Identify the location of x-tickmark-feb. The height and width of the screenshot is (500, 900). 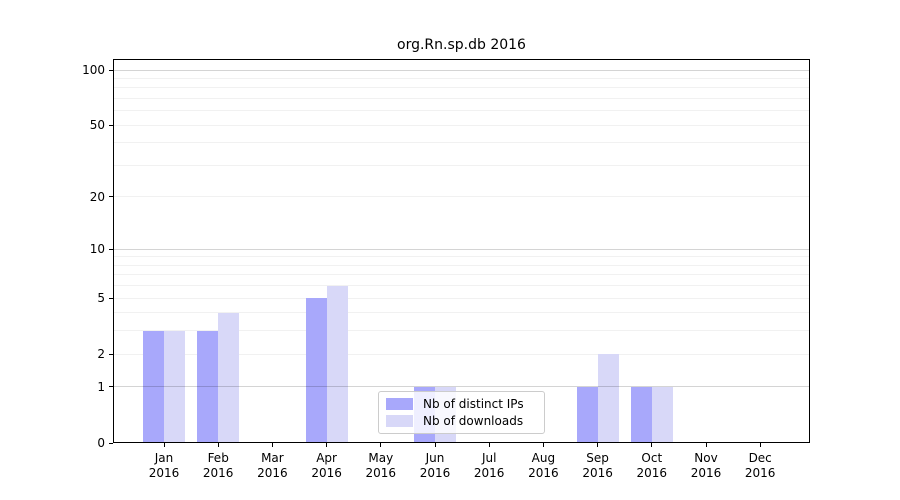
(218, 445).